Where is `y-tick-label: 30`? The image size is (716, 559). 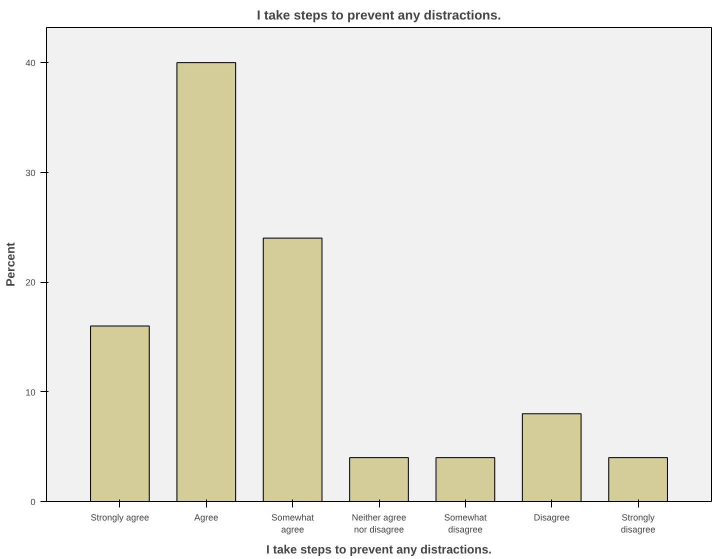
y-tick-label: 30 is located at coordinates (30, 173).